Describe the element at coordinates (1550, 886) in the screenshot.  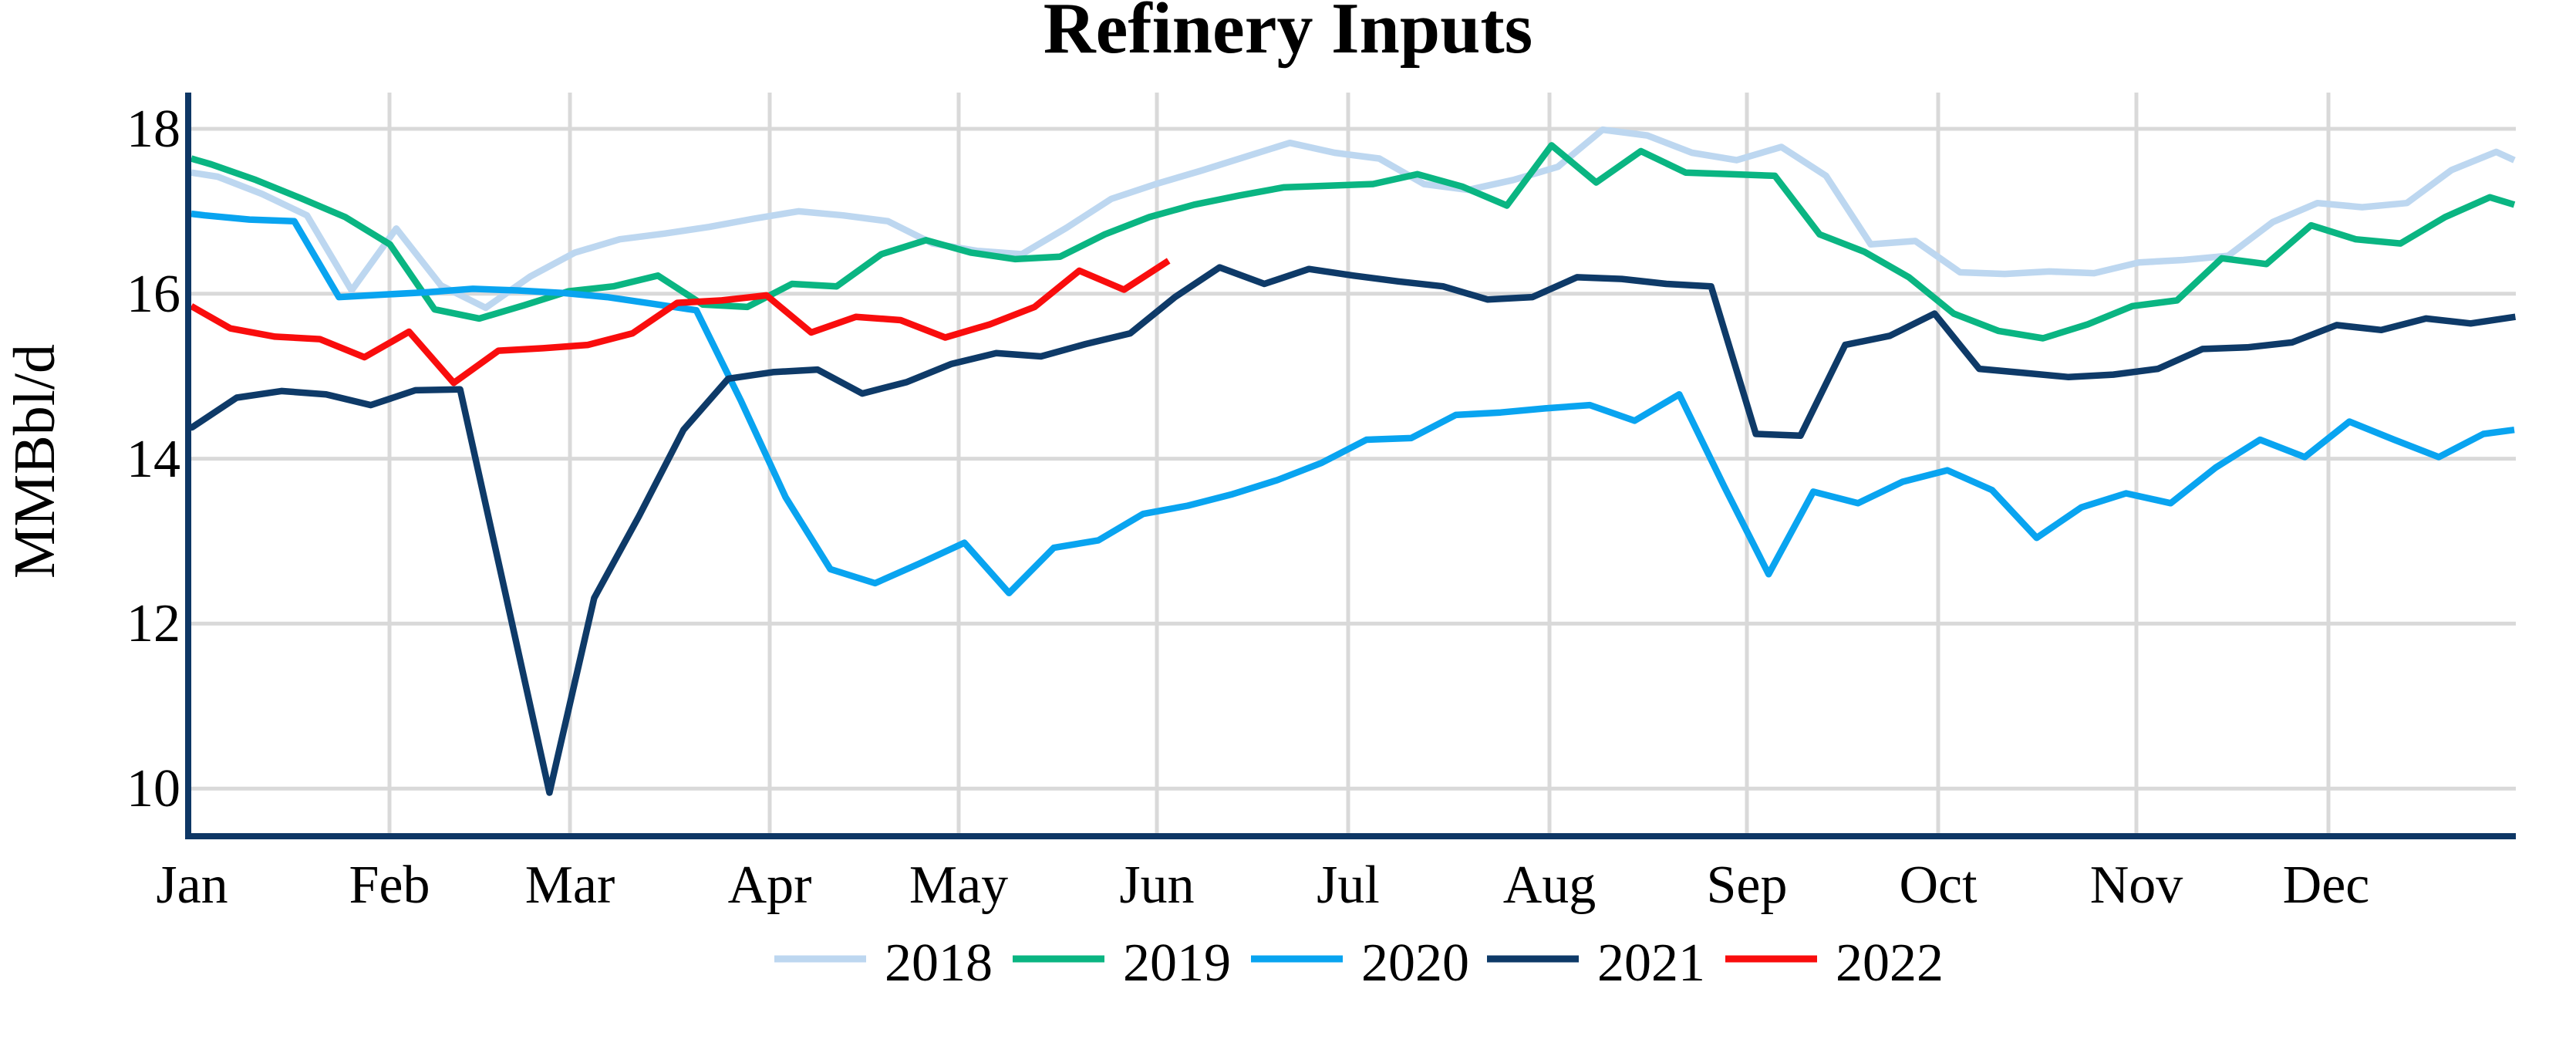
I see `svg-text: Aug` at that location.